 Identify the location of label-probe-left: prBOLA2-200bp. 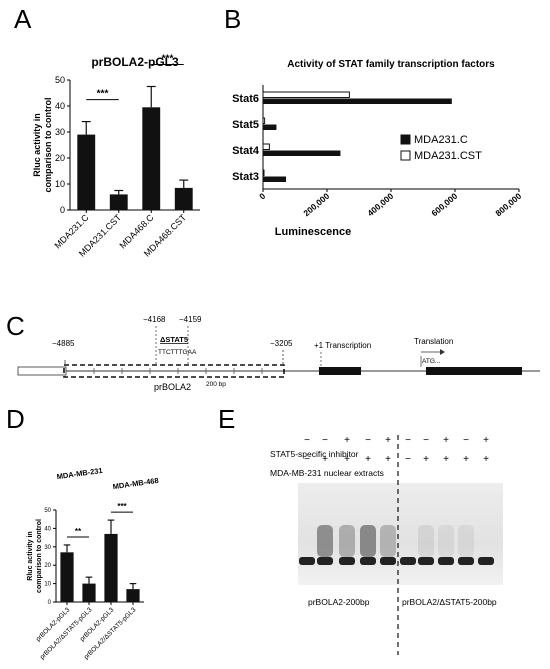
(339, 602).